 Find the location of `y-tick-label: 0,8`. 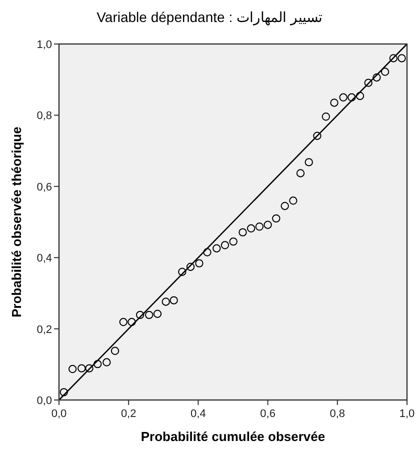

y-tick-label: 0,8 is located at coordinates (44, 116).